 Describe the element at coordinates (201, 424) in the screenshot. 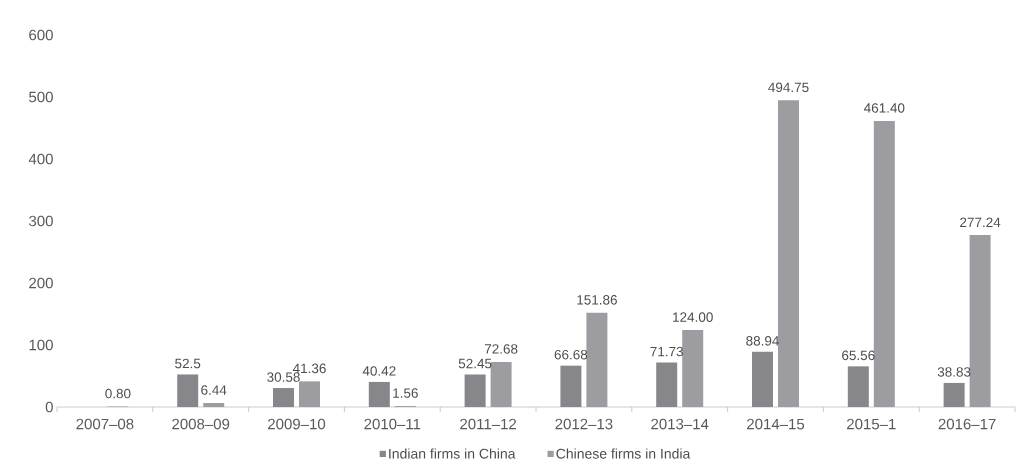

I see `x-tick-label: 2008–09` at that location.